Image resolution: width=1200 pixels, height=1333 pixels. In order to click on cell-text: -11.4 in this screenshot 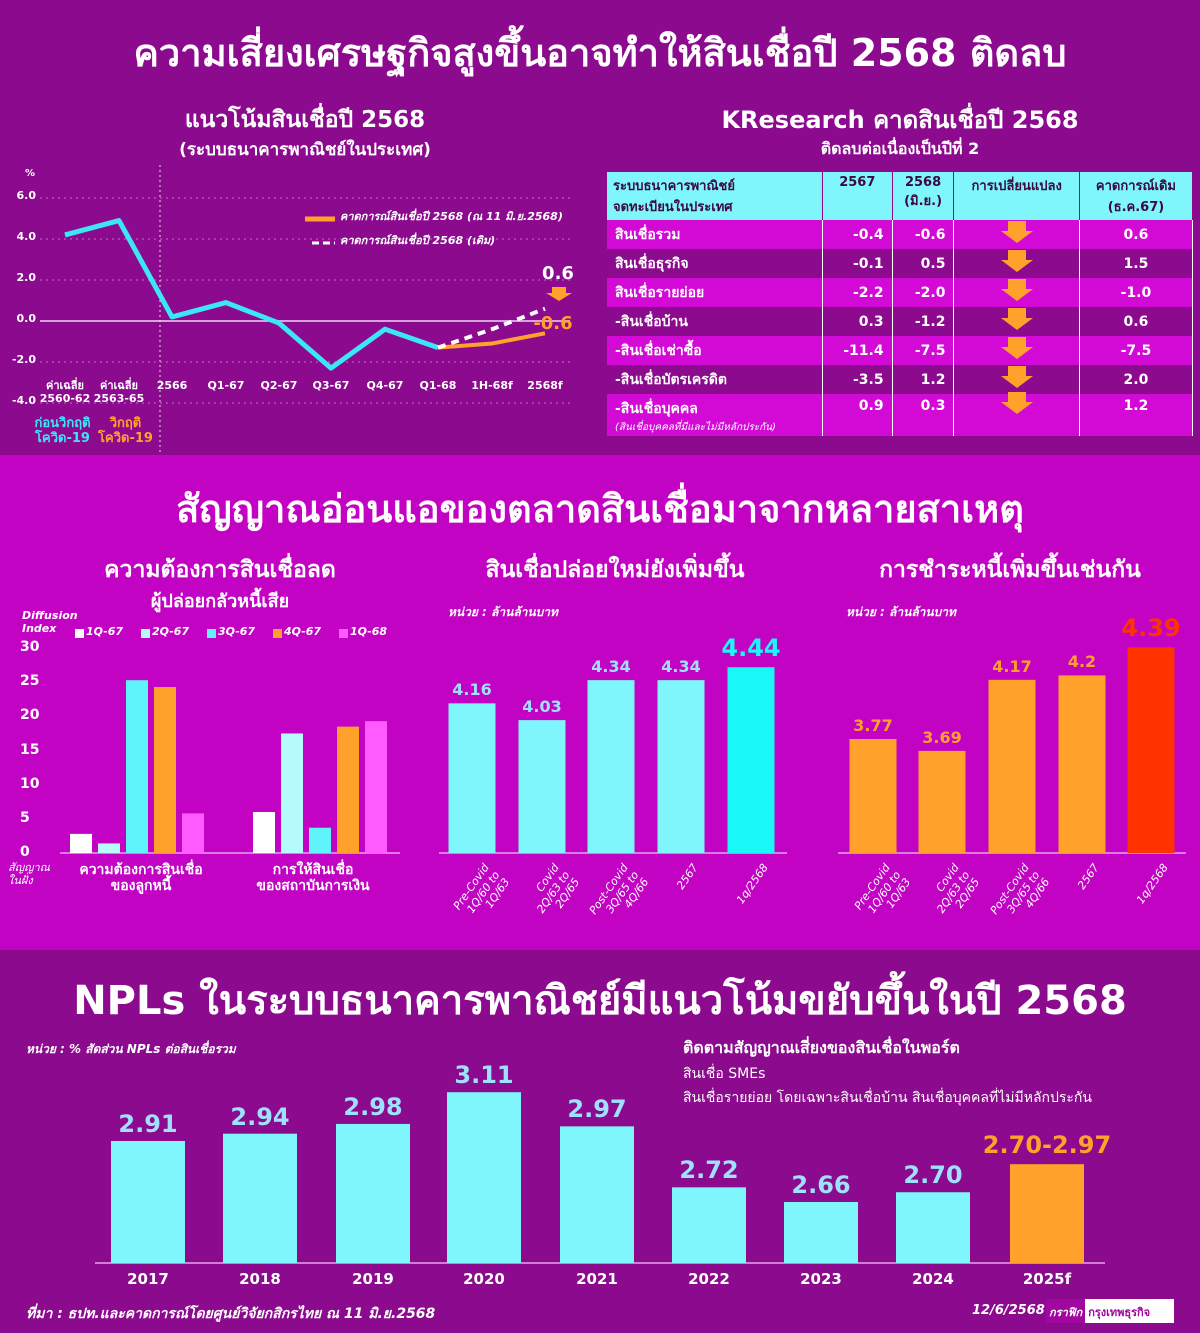, I will do `click(863, 350)`.